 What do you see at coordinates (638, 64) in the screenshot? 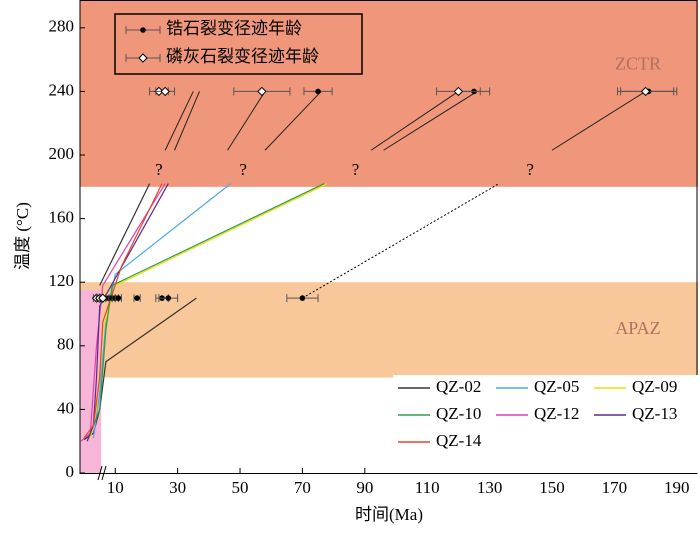
I see `band-label: ZCTR` at bounding box center [638, 64].